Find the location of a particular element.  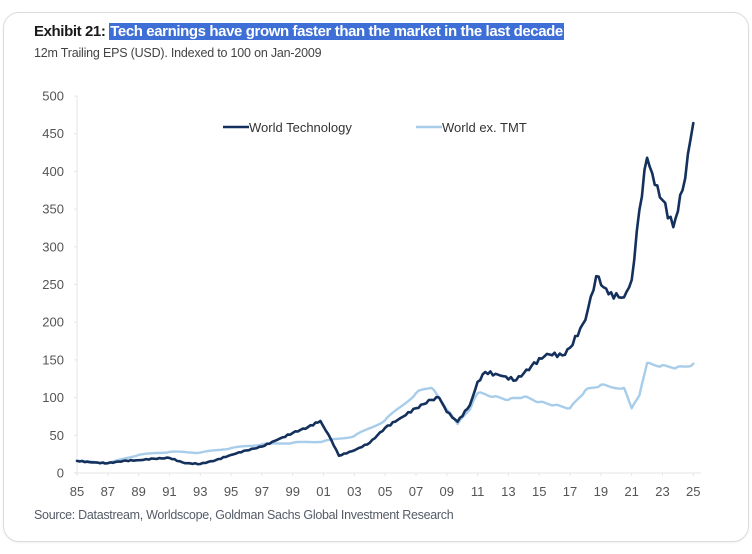

y-axis-ticks: 0 50 100 150 200 250 300 350 400 450 500 is located at coordinates (59, 285).